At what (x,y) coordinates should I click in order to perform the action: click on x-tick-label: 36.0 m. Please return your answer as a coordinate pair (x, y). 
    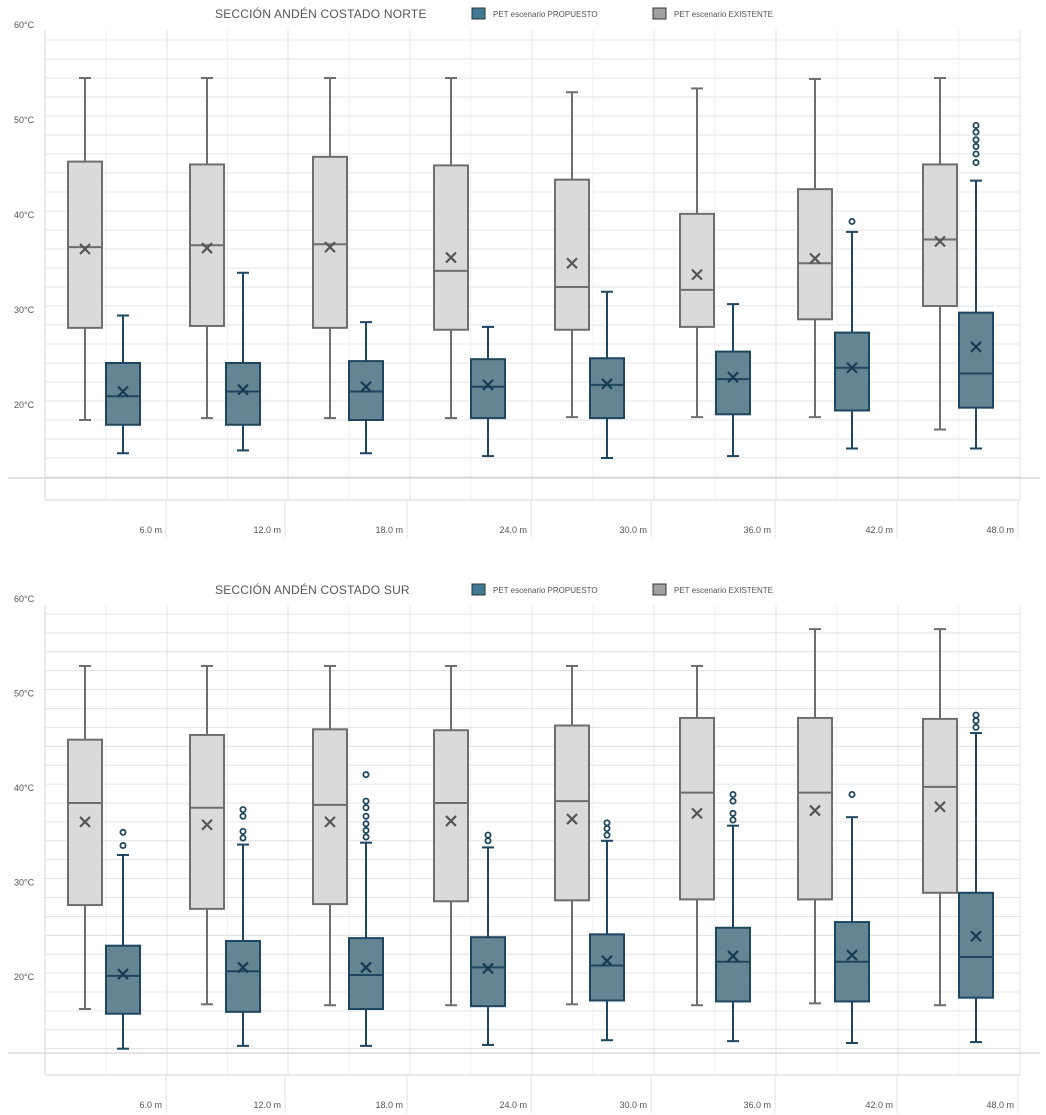
    Looking at the image, I should click on (757, 1105).